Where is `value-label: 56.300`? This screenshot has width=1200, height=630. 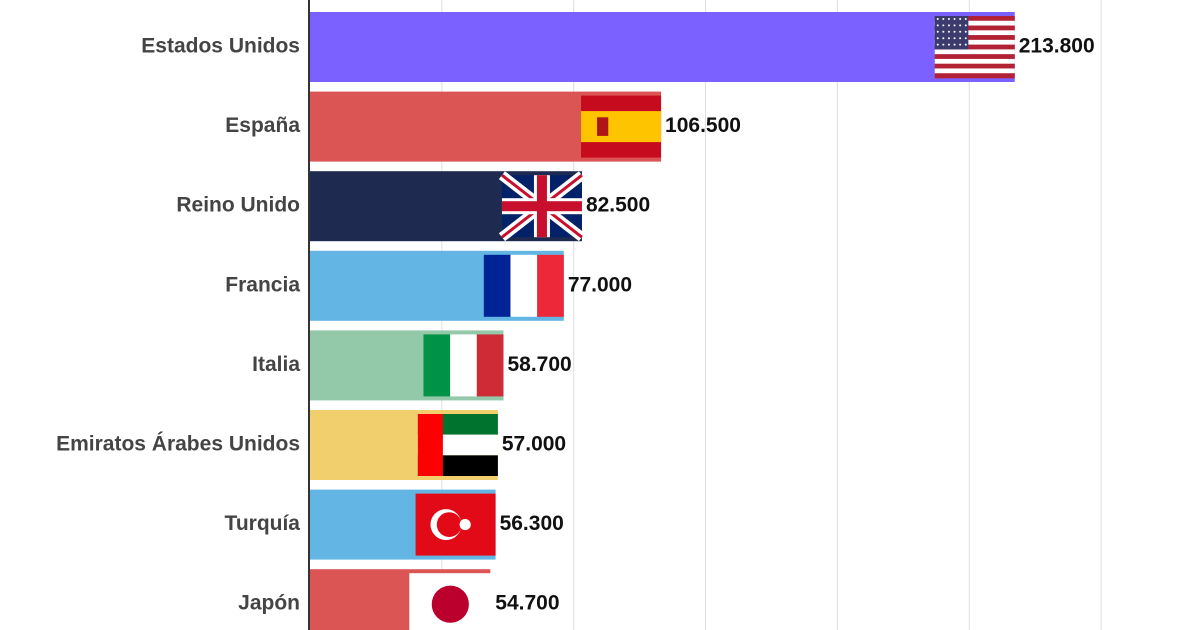 value-label: 56.300 is located at coordinates (532, 523).